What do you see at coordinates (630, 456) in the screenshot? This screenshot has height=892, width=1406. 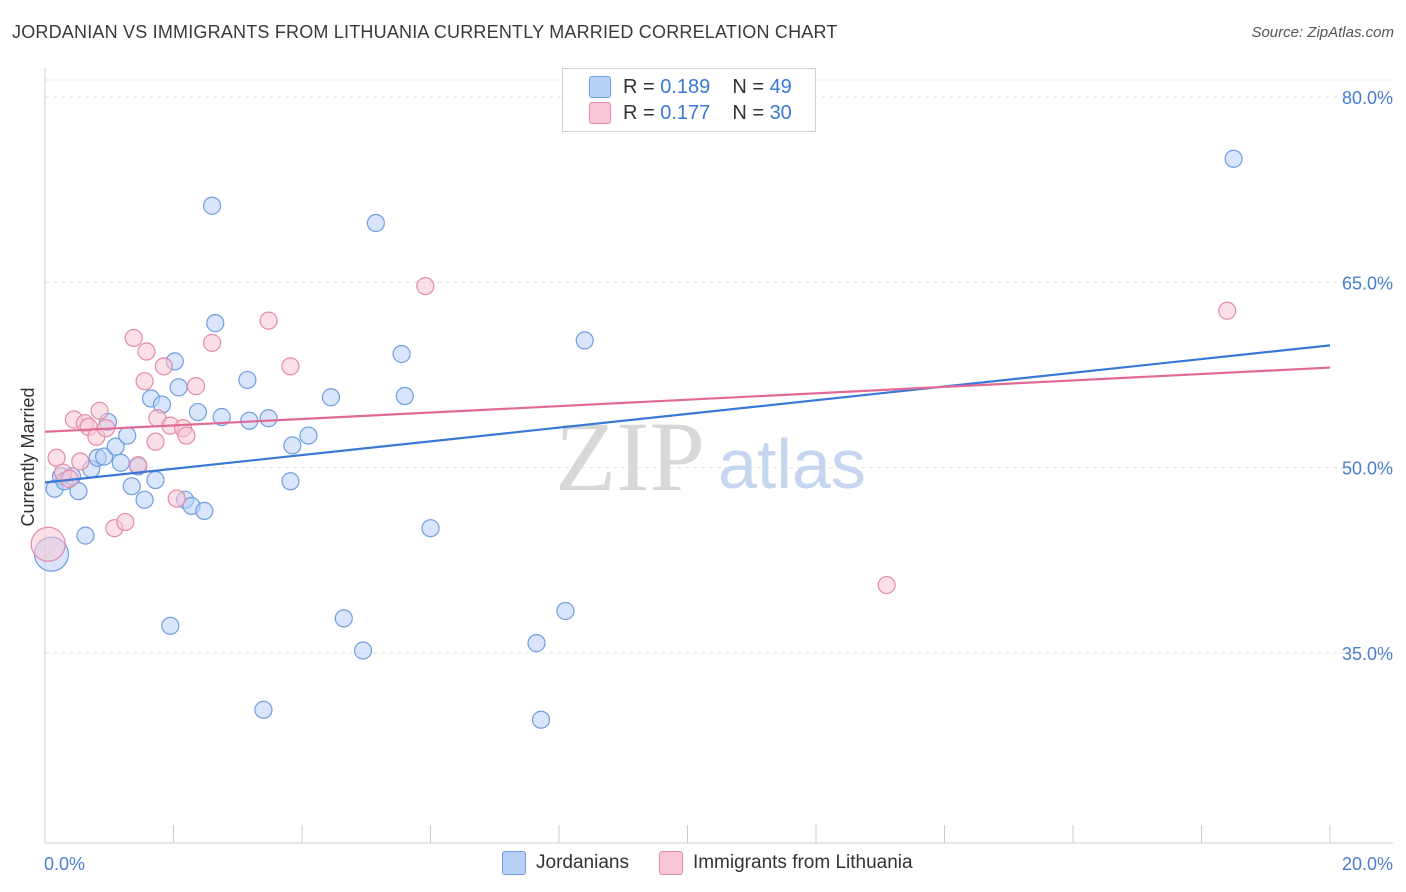 I see `watermark-zip: ZIP` at bounding box center [630, 456].